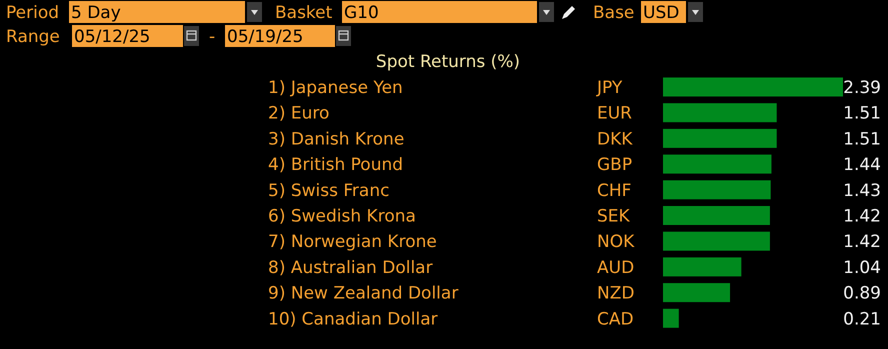 The width and height of the screenshot is (888, 349). I want to click on text: 5 Day, so click(96, 12).